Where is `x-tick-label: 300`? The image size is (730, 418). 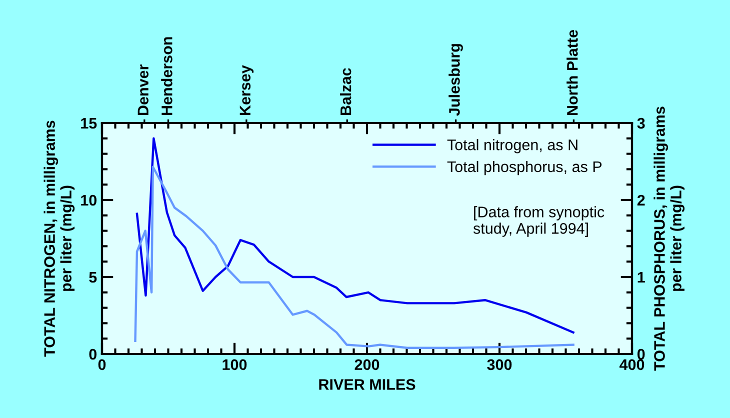 x-tick-label: 300 is located at coordinates (499, 364).